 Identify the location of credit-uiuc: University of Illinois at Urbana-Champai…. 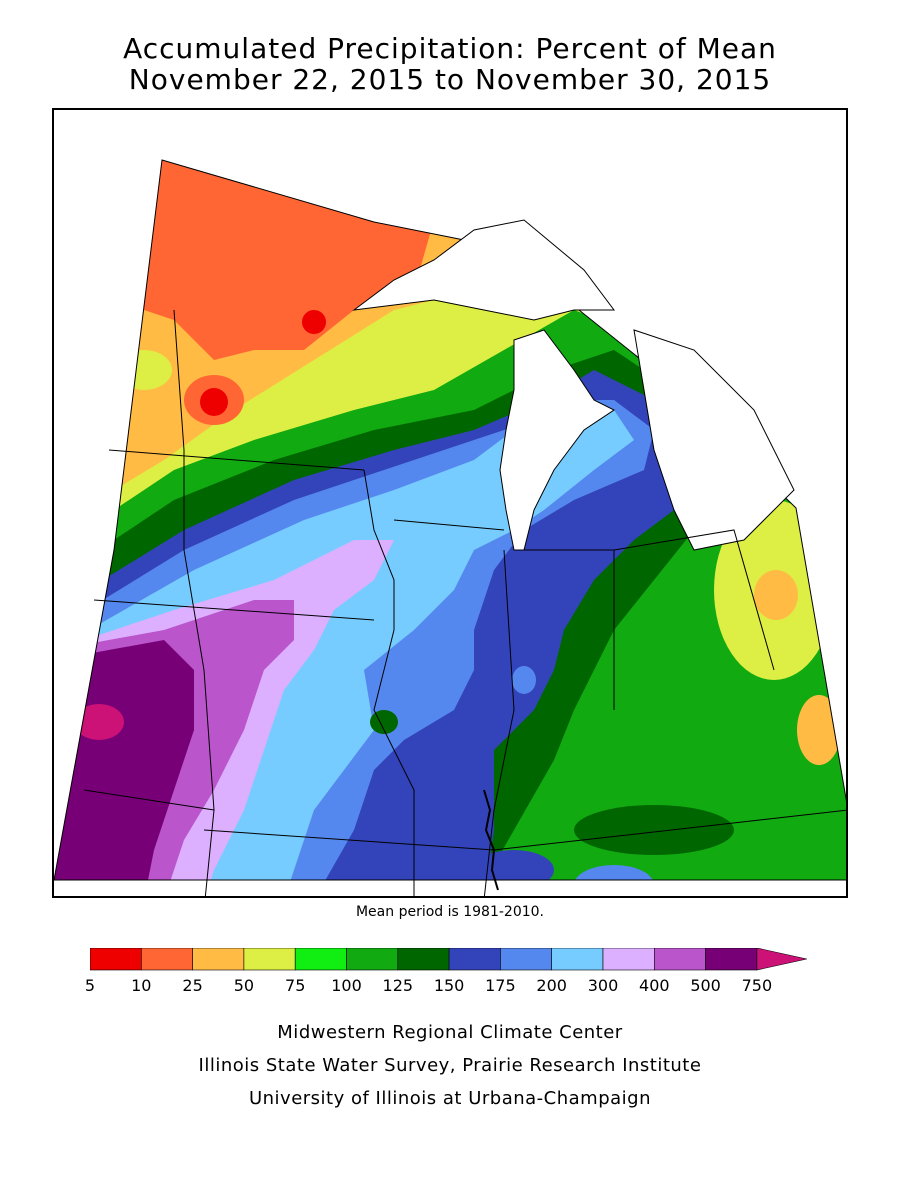
(450, 1098).